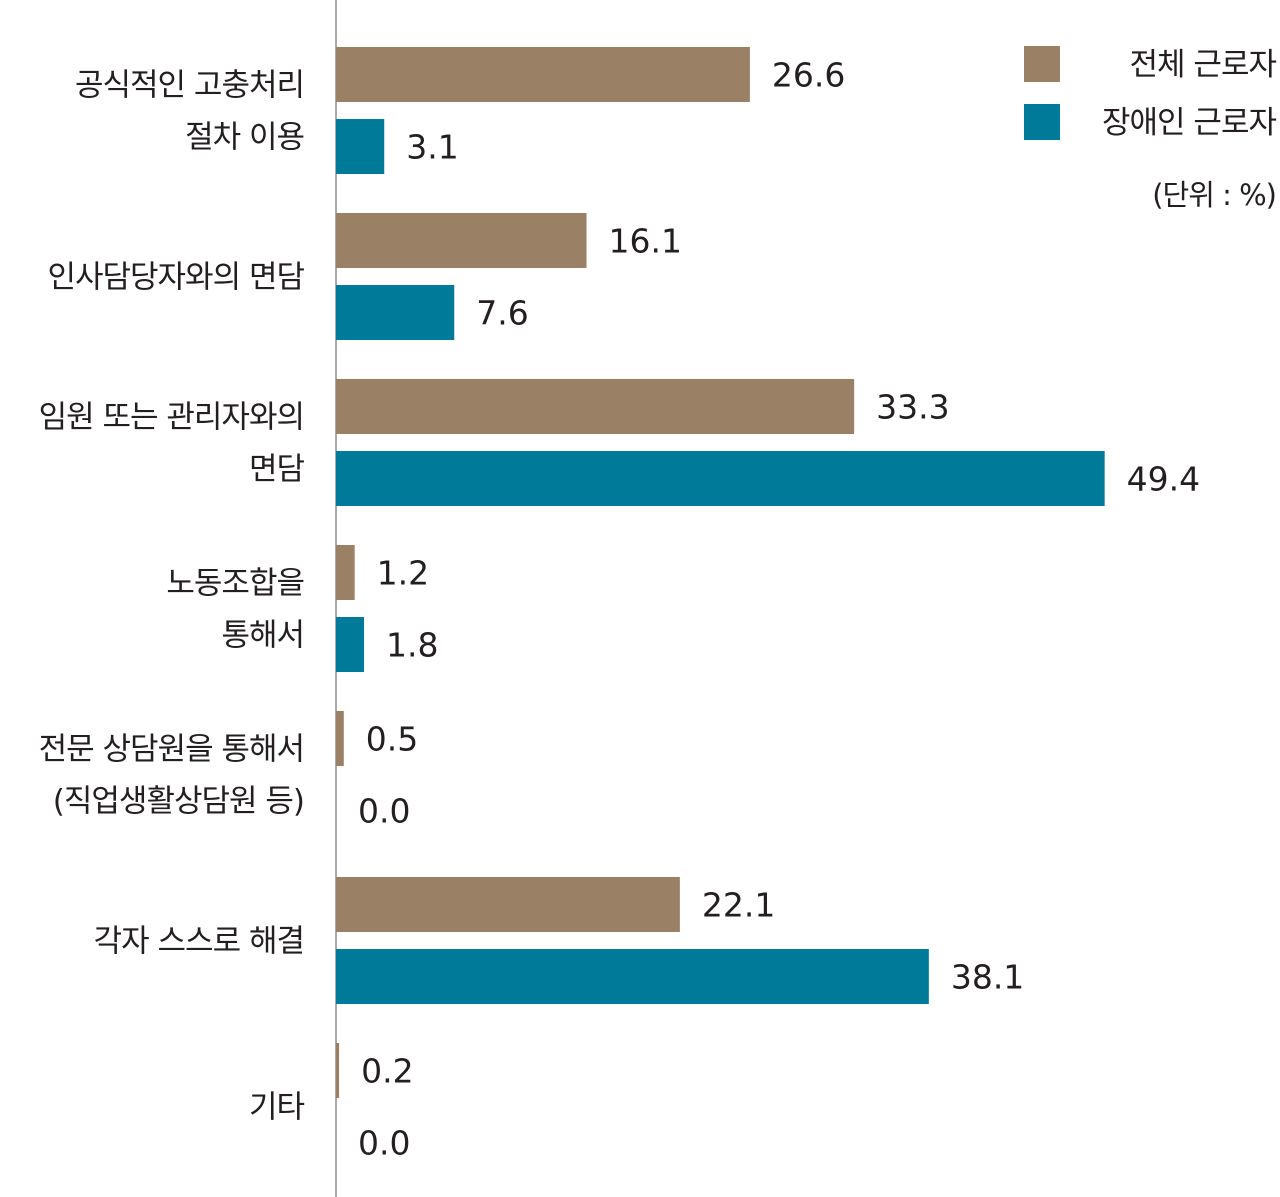 Image resolution: width=1280 pixels, height=1197 pixels. I want to click on category-label: 통해서, so click(262, 636).